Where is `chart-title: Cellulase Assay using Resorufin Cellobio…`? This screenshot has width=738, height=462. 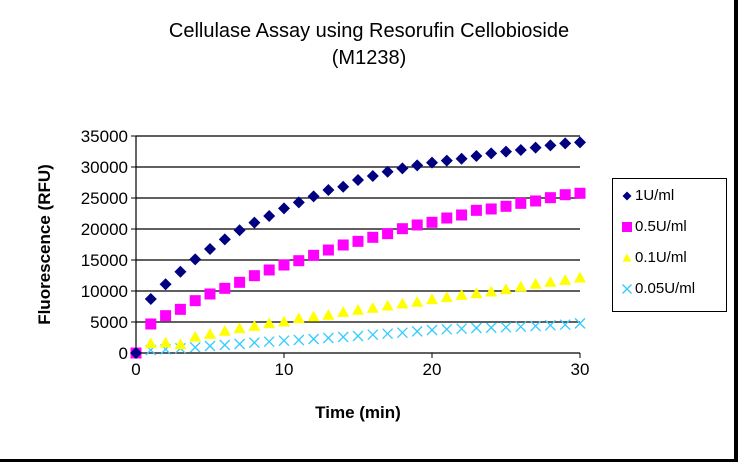
chart-title: Cellulase Assay using Resorufin Cellobio… is located at coordinates (369, 45).